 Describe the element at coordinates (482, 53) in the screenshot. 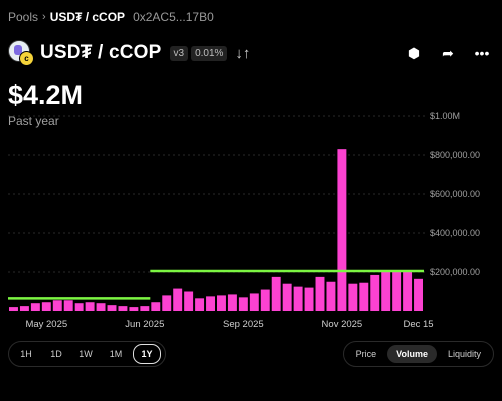

I see `more-icon: •••` at that location.